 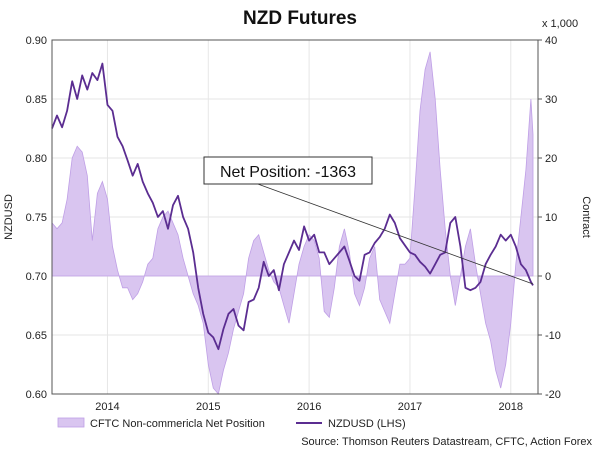 I want to click on right-tick-label: 40, so click(x=551, y=41).